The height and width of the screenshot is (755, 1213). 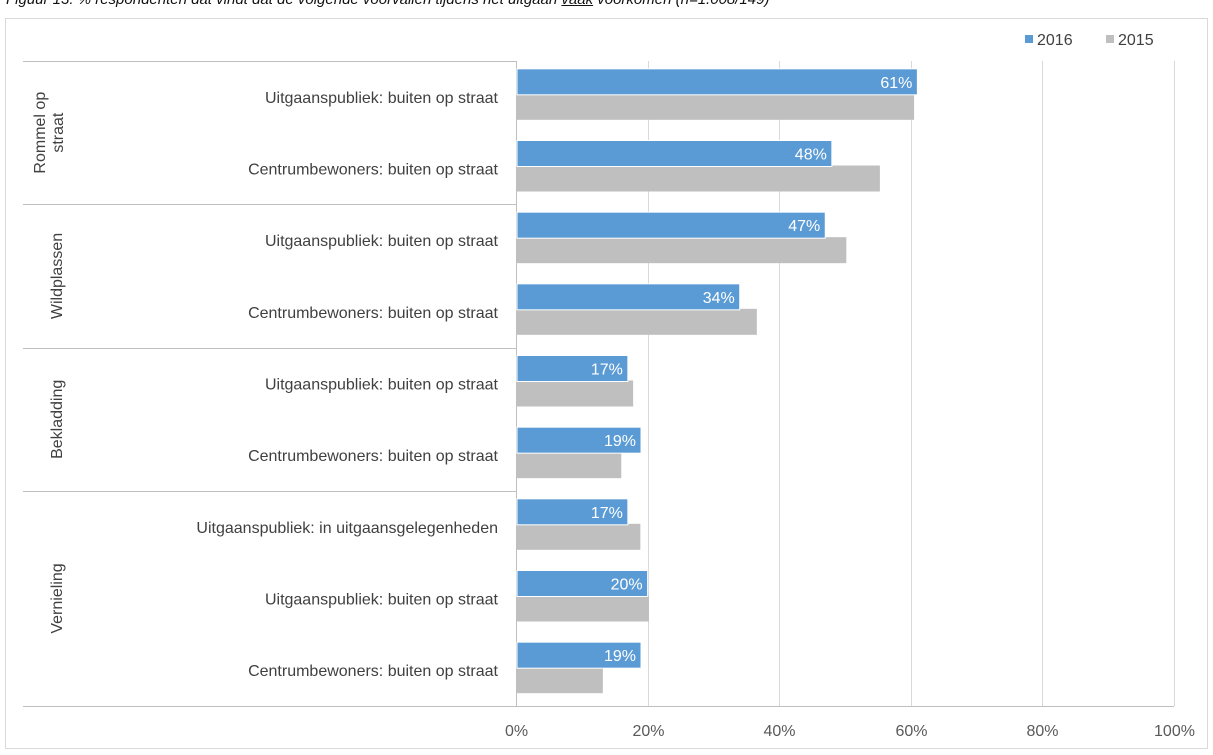 I want to click on x-tick-label: 20%, so click(x=648, y=731).